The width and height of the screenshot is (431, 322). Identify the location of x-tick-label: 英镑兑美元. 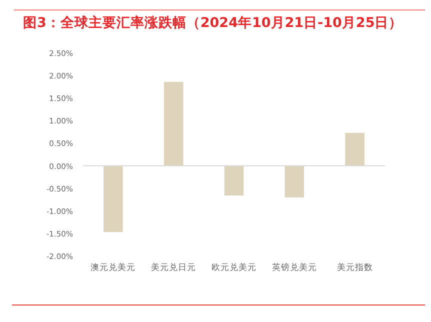
(294, 267).